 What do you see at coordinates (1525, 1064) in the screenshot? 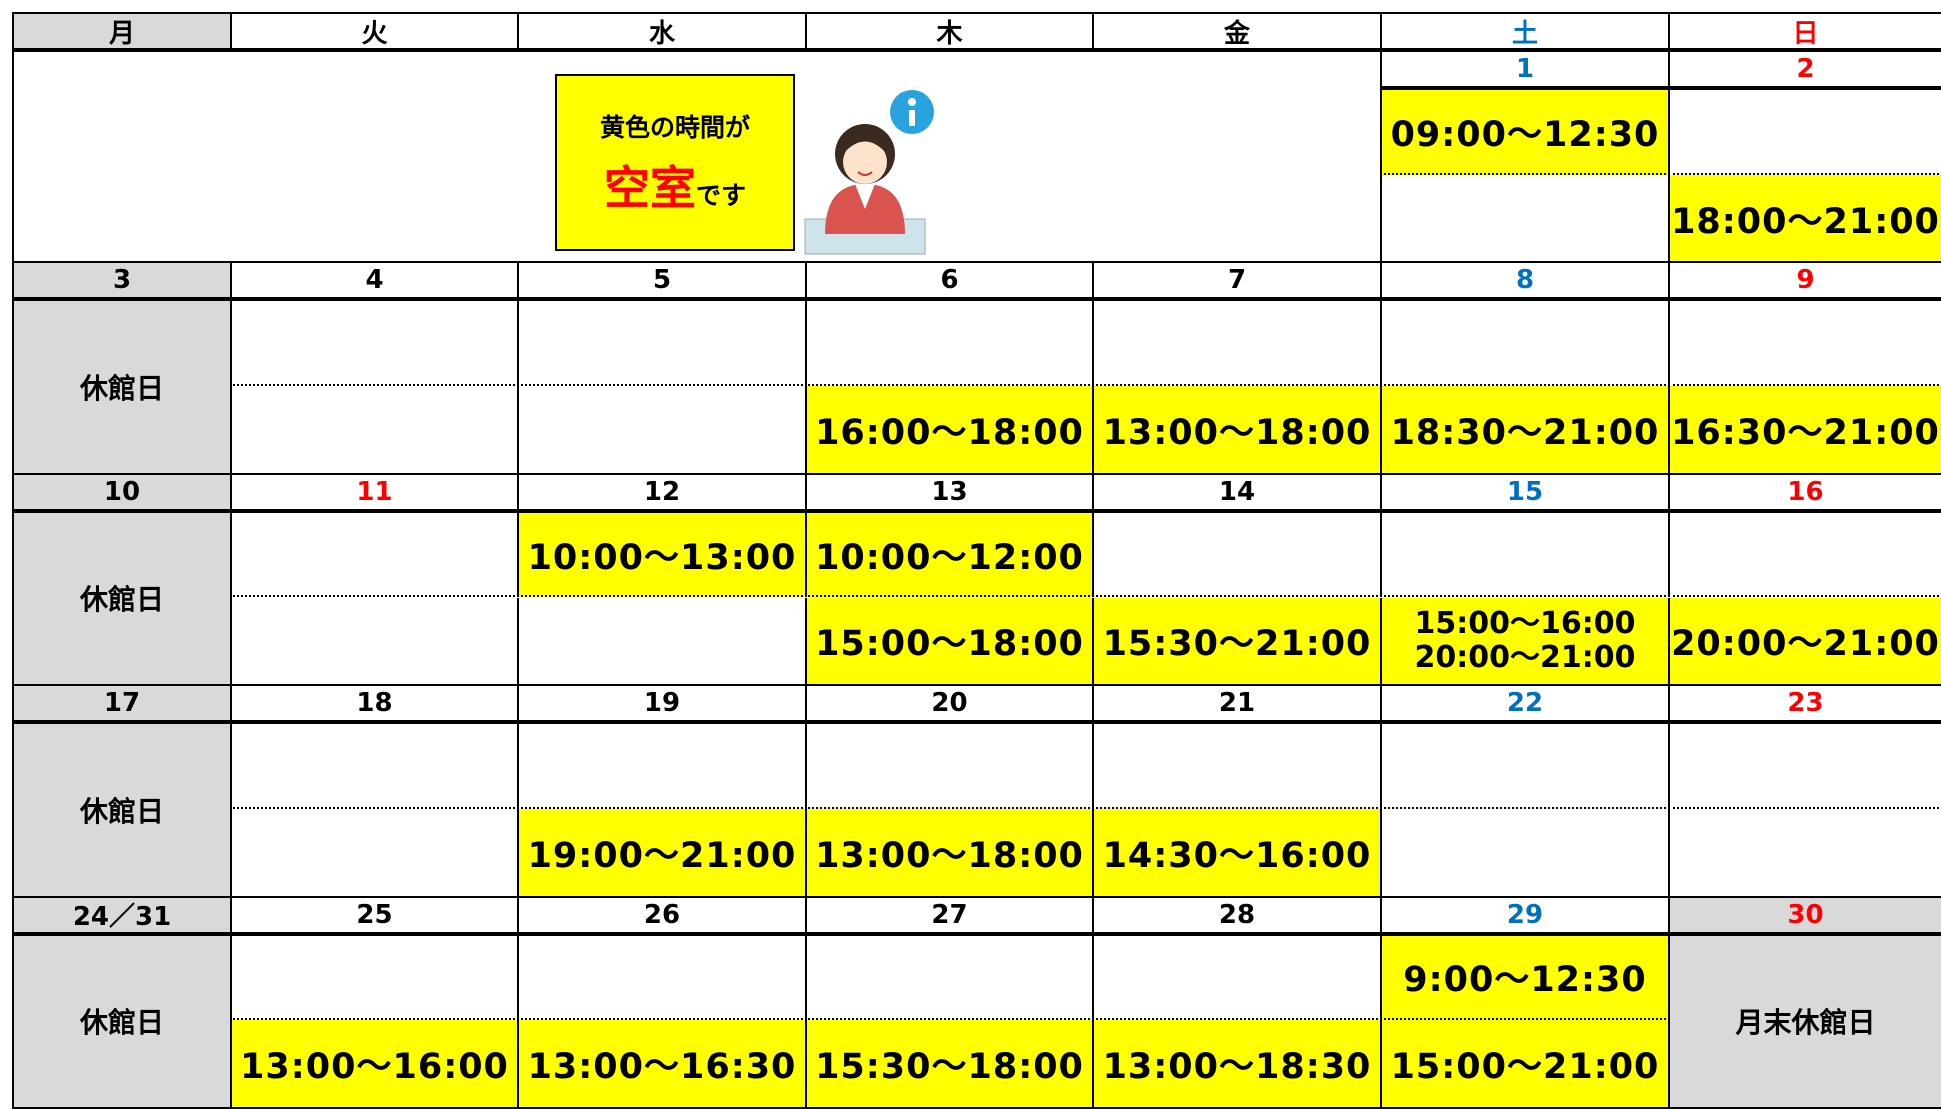
I see `time-slot: 15:00〜21:00` at bounding box center [1525, 1064].